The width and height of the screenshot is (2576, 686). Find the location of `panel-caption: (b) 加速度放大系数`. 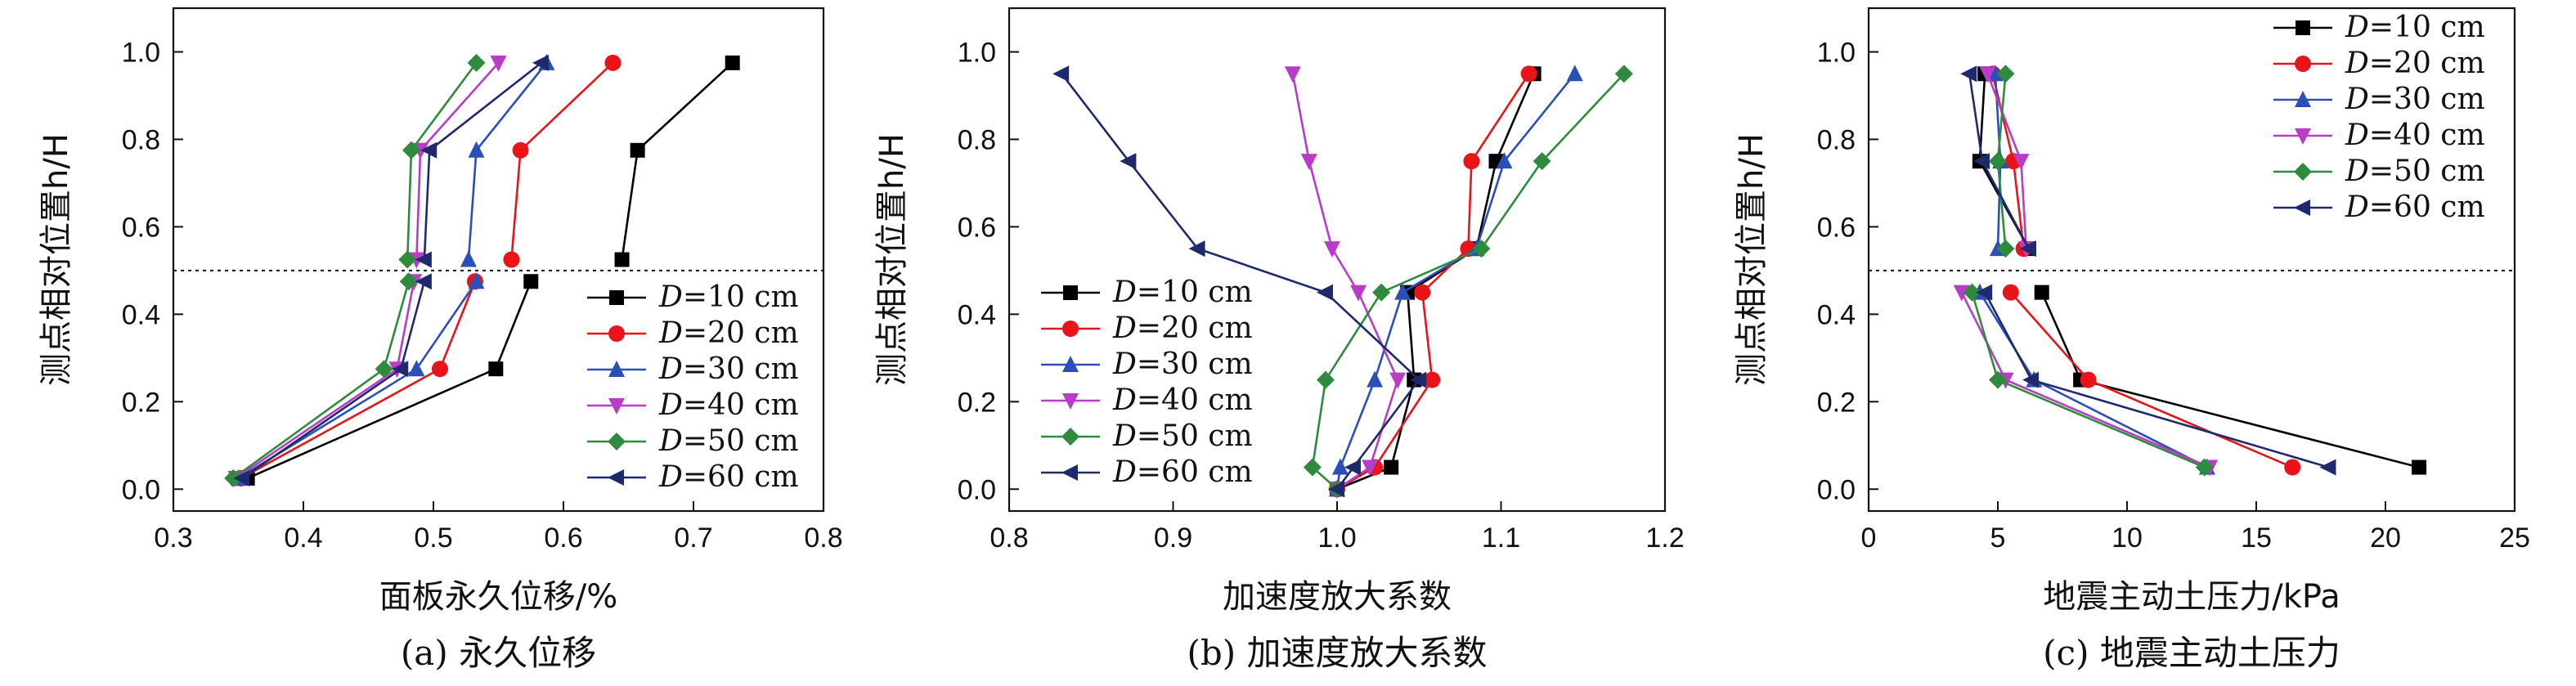

panel-caption: (b) 加速度放大系数 is located at coordinates (1337, 653).